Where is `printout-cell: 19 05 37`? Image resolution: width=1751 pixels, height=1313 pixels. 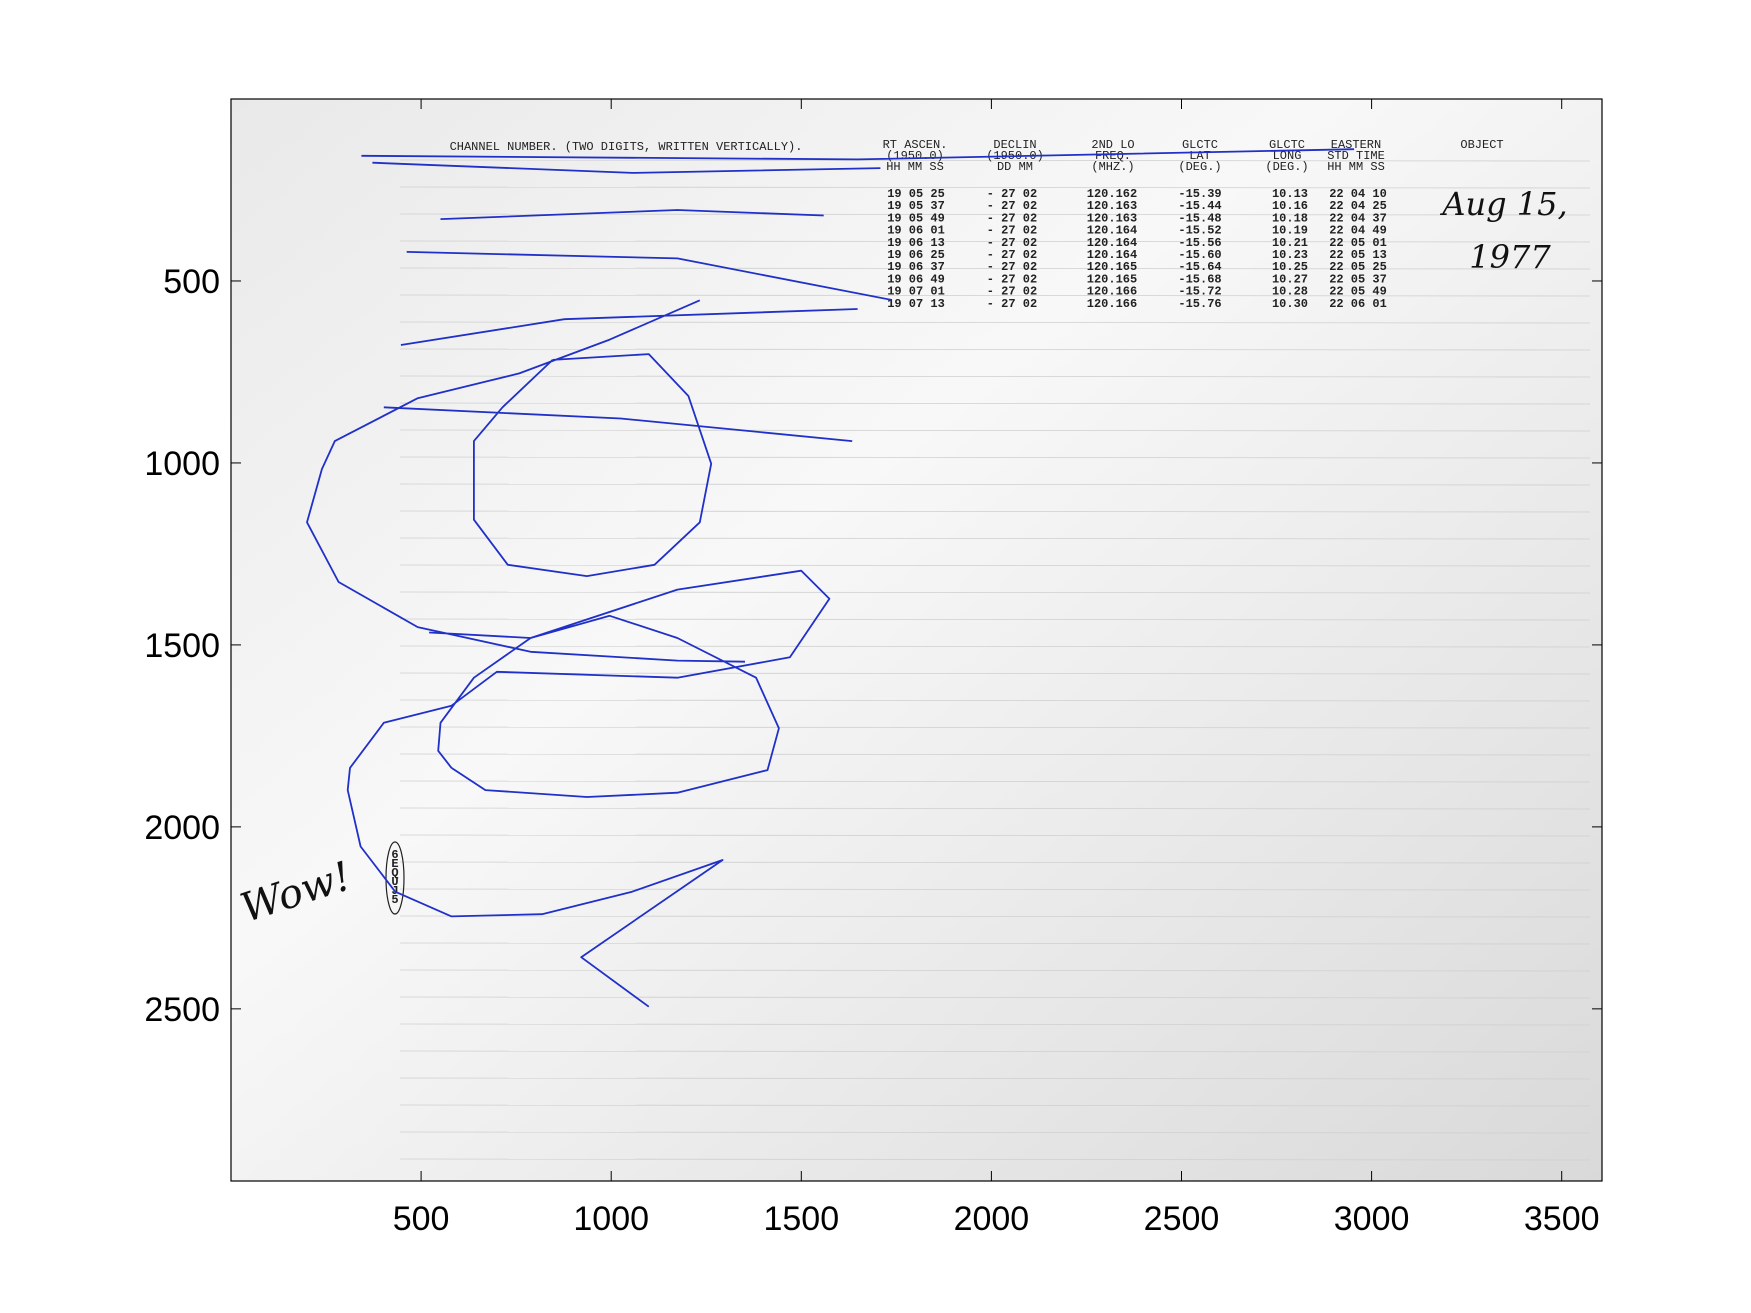 printout-cell: 19 05 37 is located at coordinates (916, 206).